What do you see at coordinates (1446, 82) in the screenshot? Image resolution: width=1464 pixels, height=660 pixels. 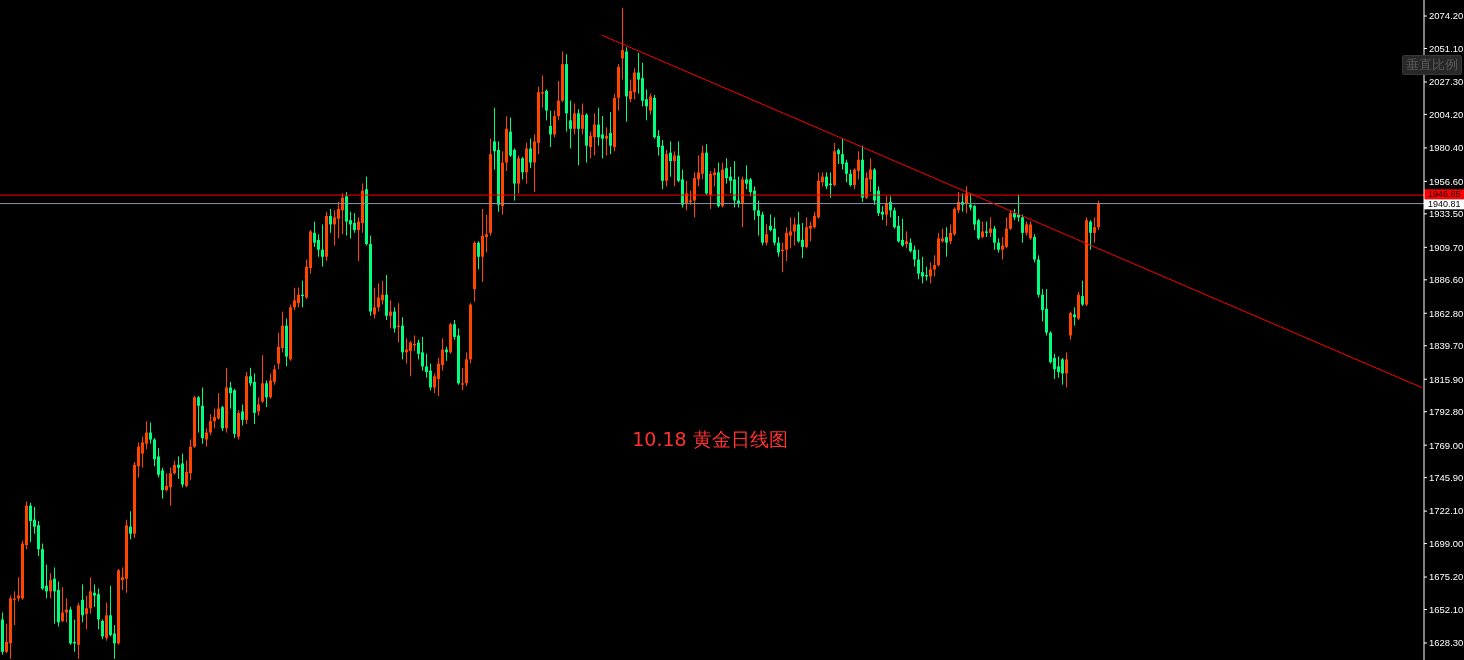 I see `y-tick-label: 2027.30` at bounding box center [1446, 82].